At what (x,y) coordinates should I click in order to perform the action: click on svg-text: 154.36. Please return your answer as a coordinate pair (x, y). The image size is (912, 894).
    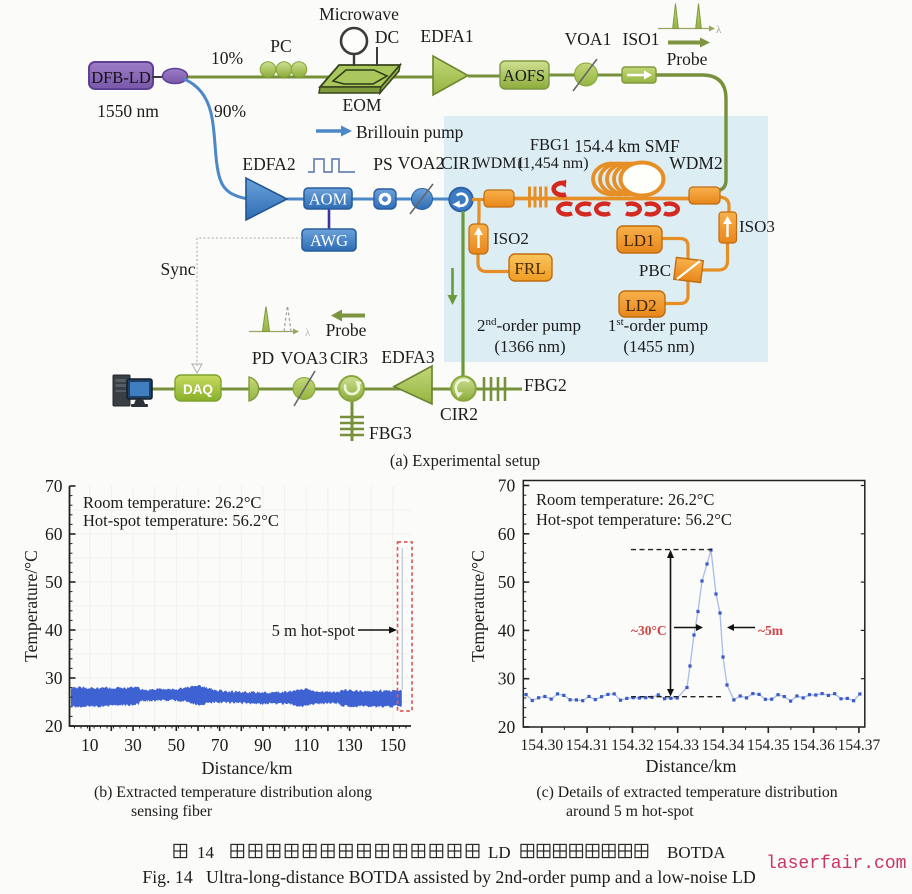
    Looking at the image, I should click on (813, 745).